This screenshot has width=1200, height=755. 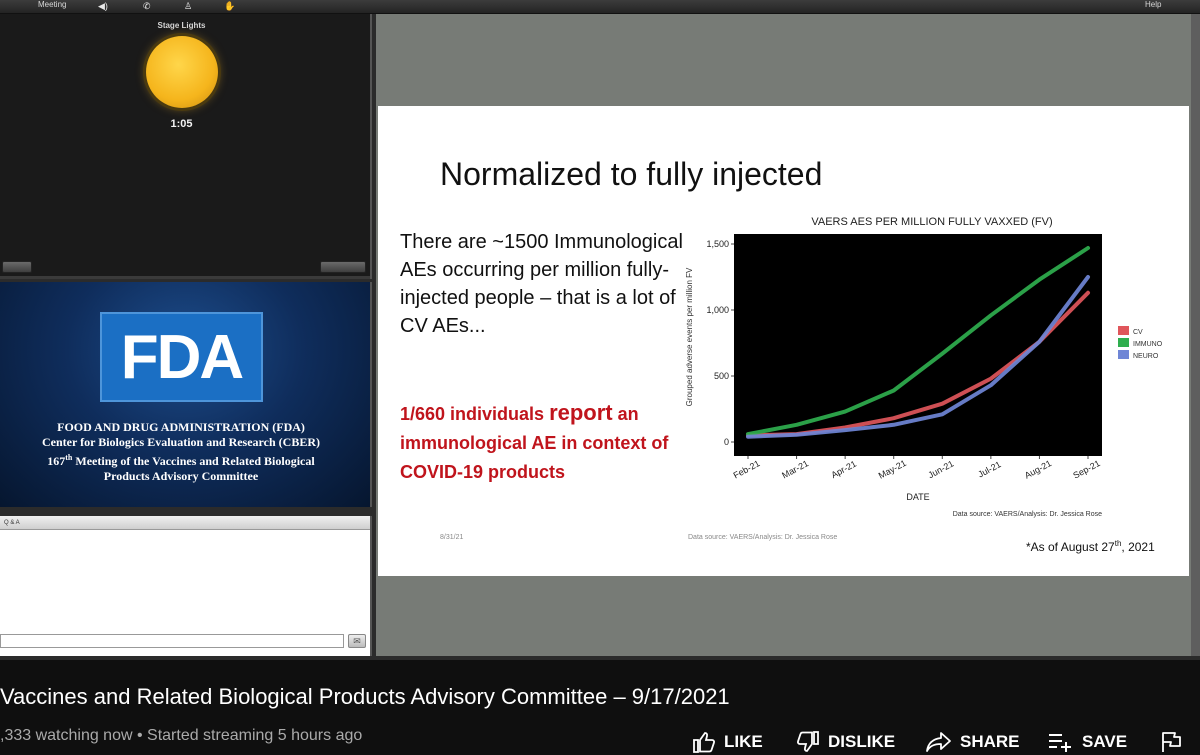 I want to click on chart-y-axis-label: Grouped adverse events per million FV, so click(x=689, y=336).